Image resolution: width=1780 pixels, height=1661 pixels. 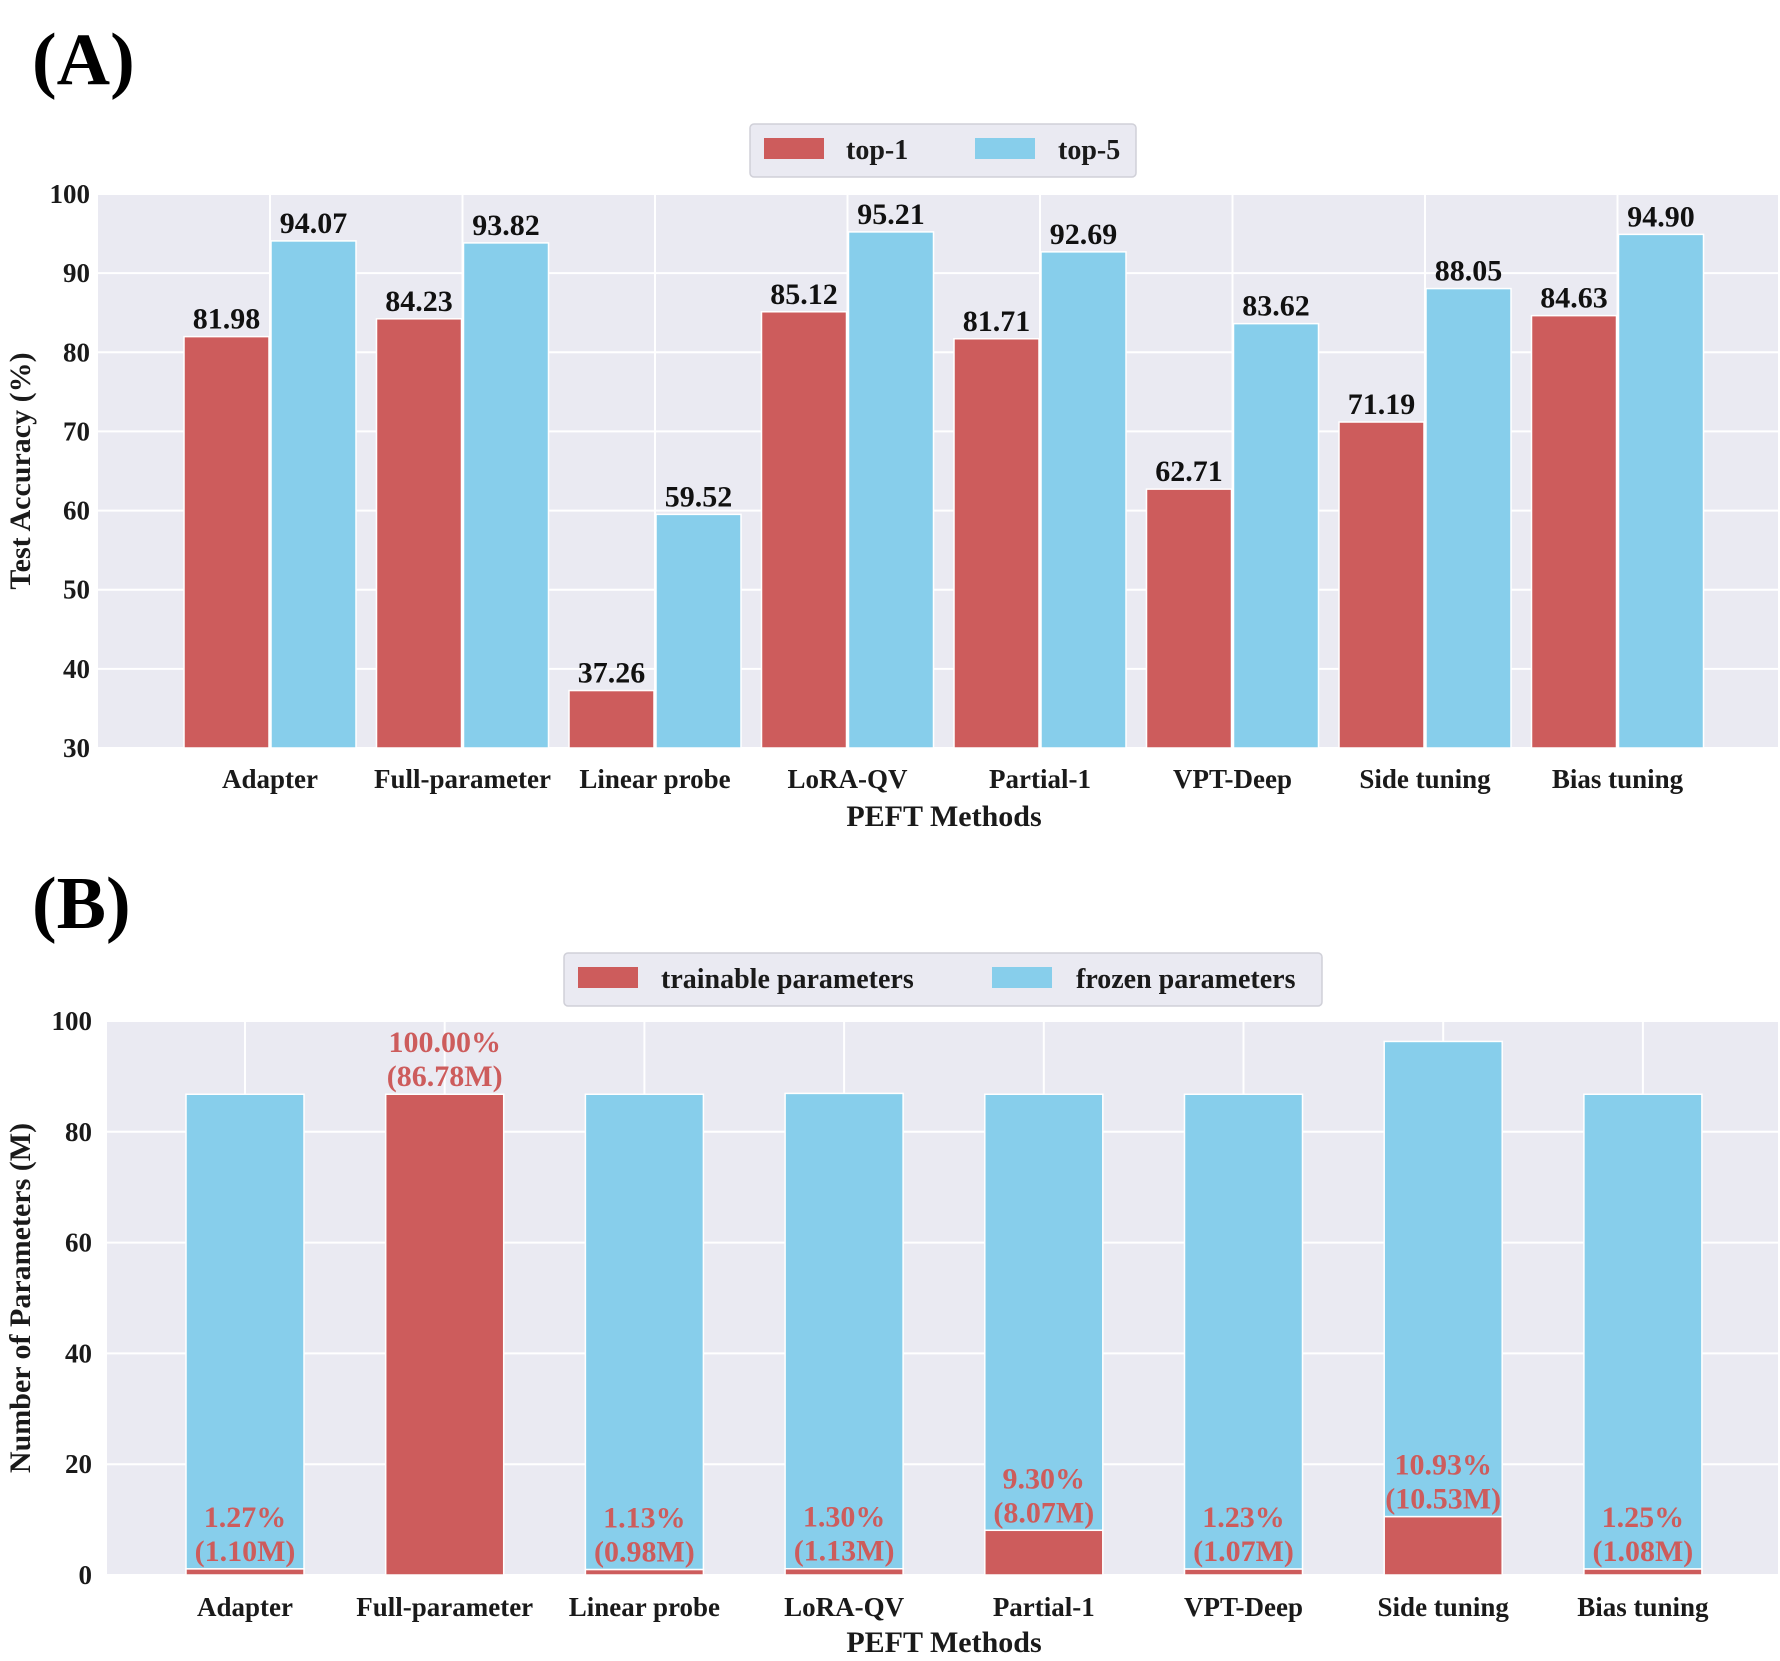 What do you see at coordinates (1243, 1551) in the screenshot?
I see `annotation-abs: (1.07M)` at bounding box center [1243, 1551].